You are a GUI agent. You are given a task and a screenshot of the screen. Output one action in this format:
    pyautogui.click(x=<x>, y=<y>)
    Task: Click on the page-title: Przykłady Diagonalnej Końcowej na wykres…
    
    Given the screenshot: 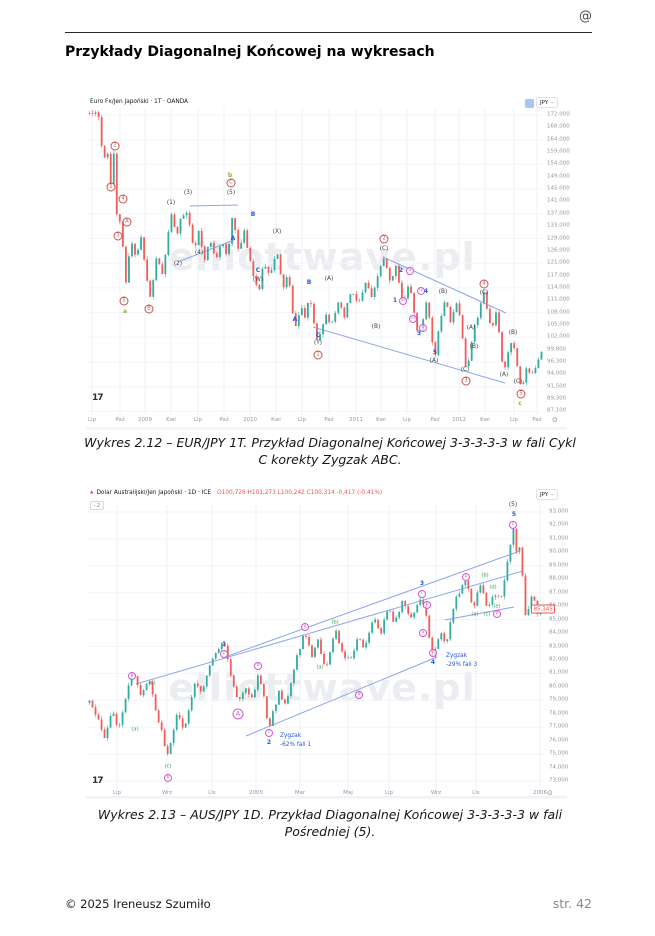 What is the action you would take?
    pyautogui.click(x=250, y=52)
    